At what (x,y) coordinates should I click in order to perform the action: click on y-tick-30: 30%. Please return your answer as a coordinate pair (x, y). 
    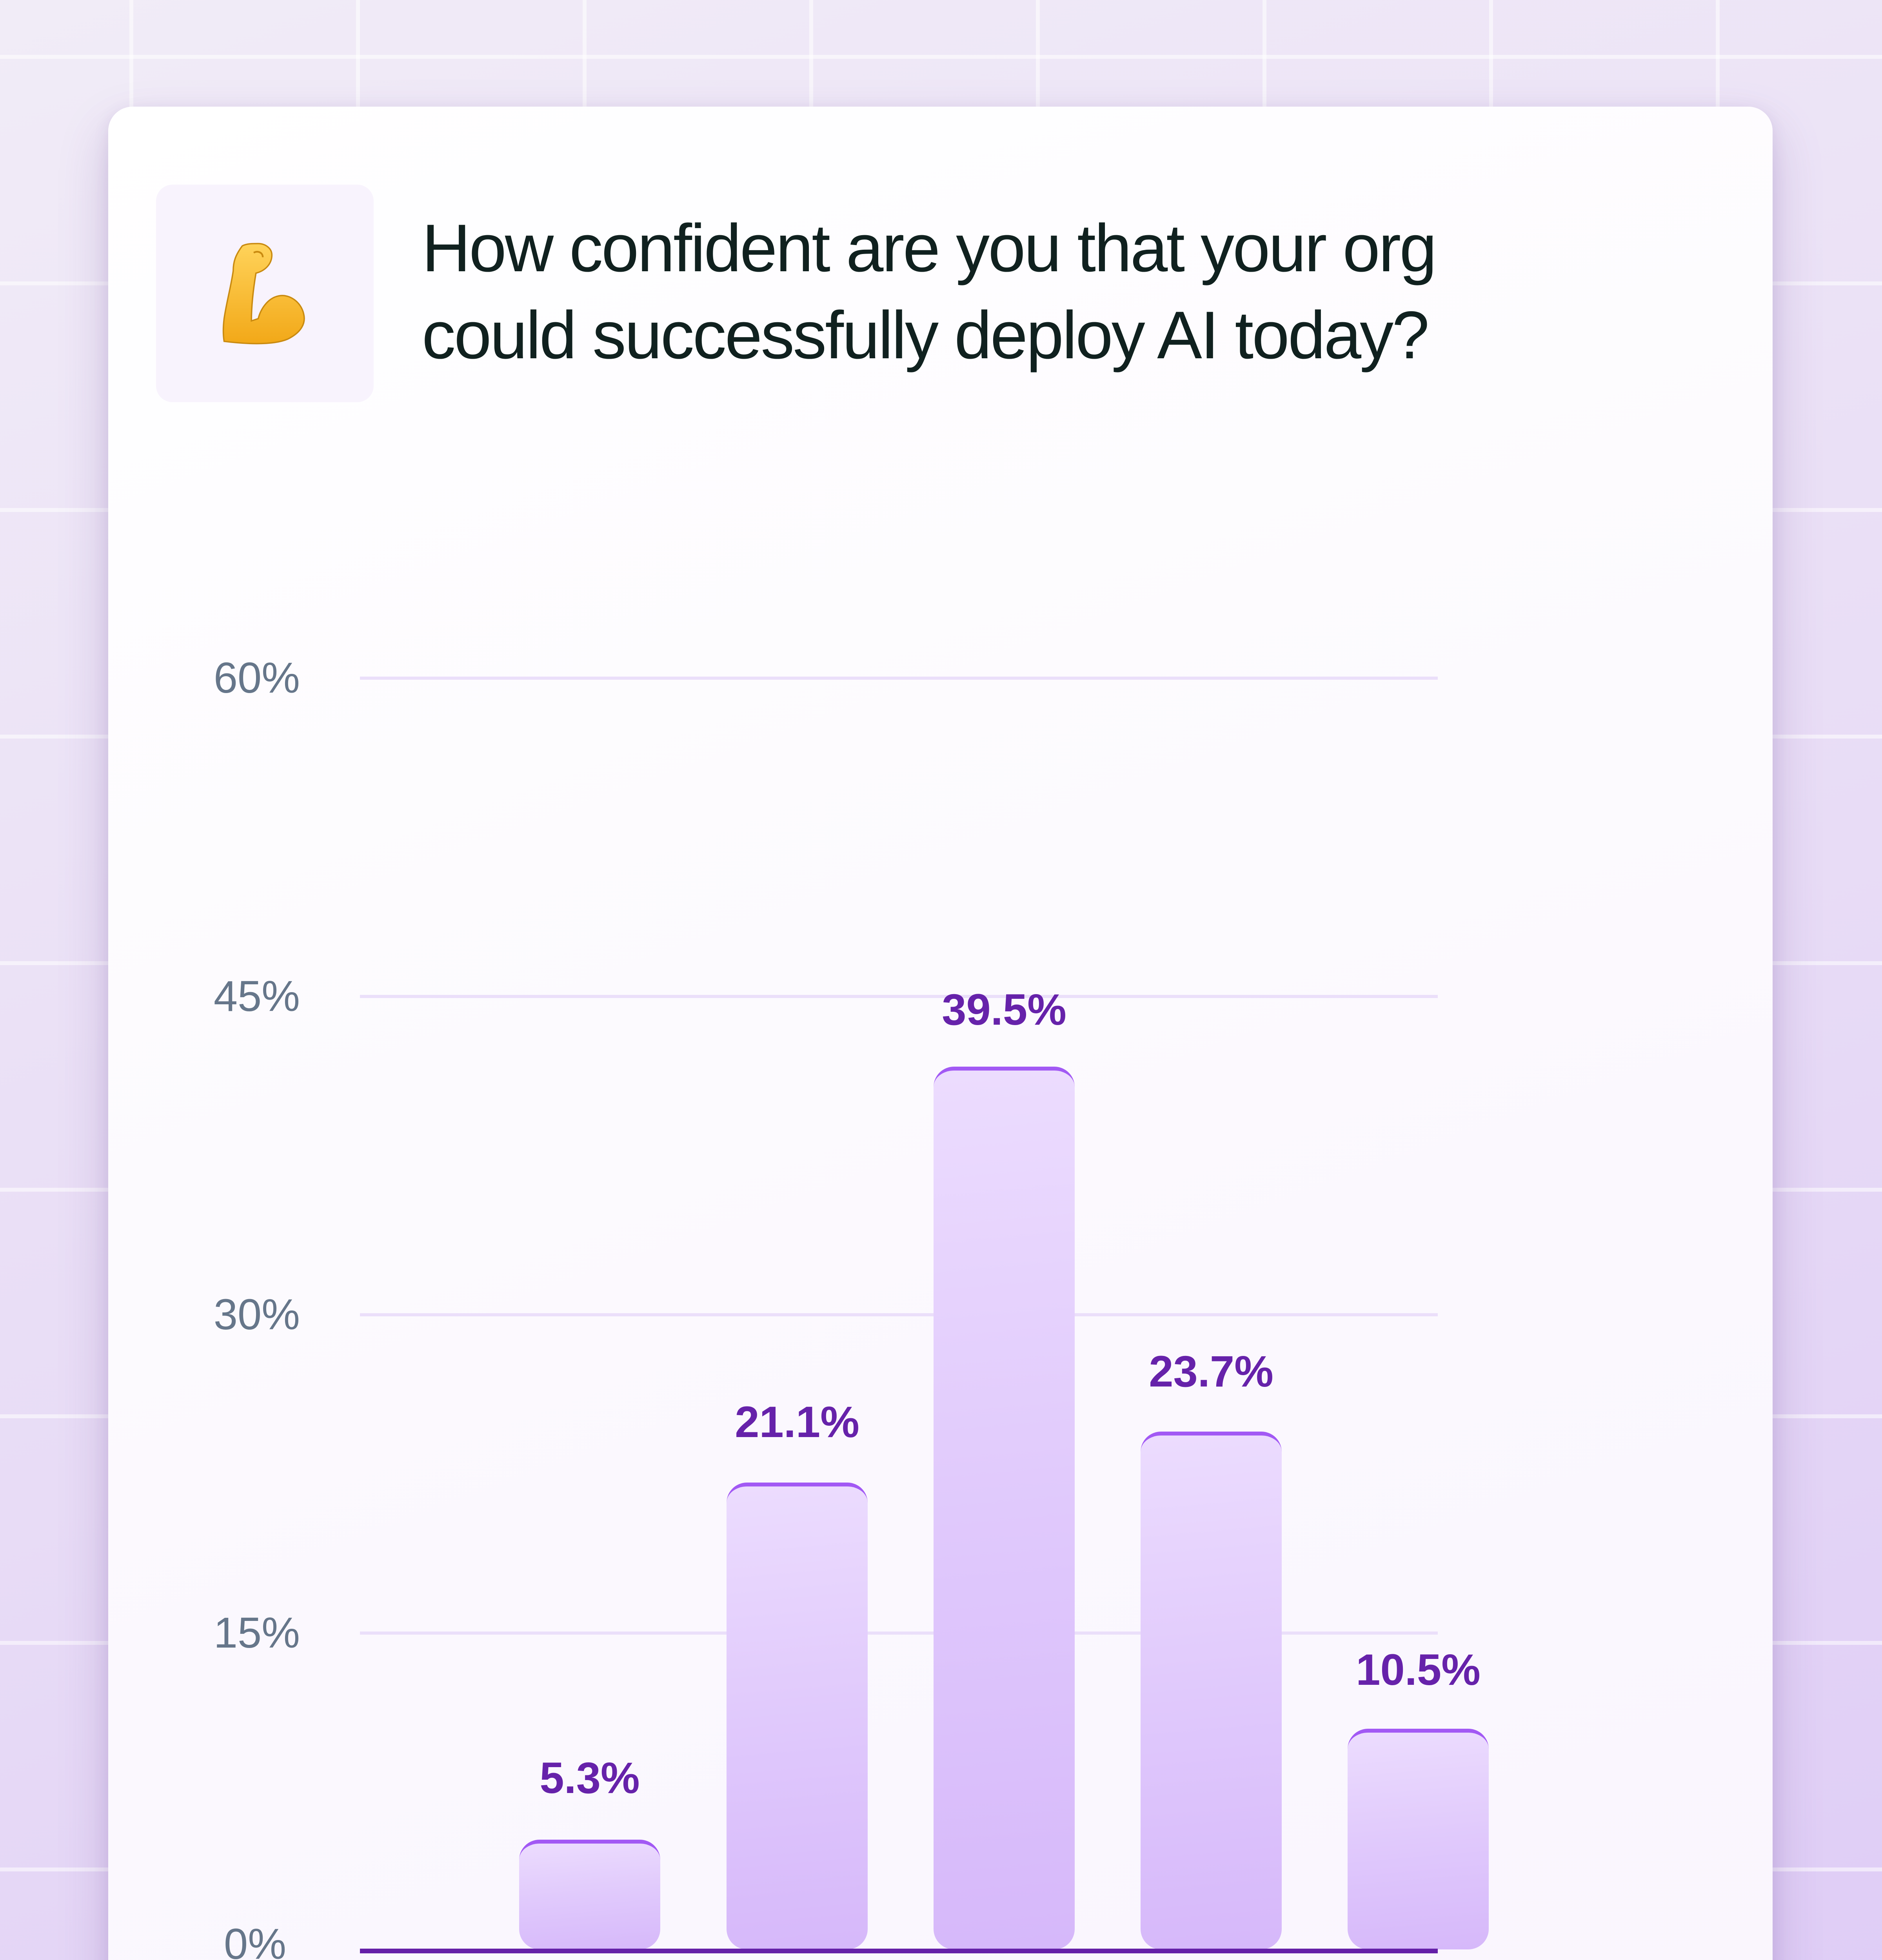
    Looking at the image, I should click on (256, 1314).